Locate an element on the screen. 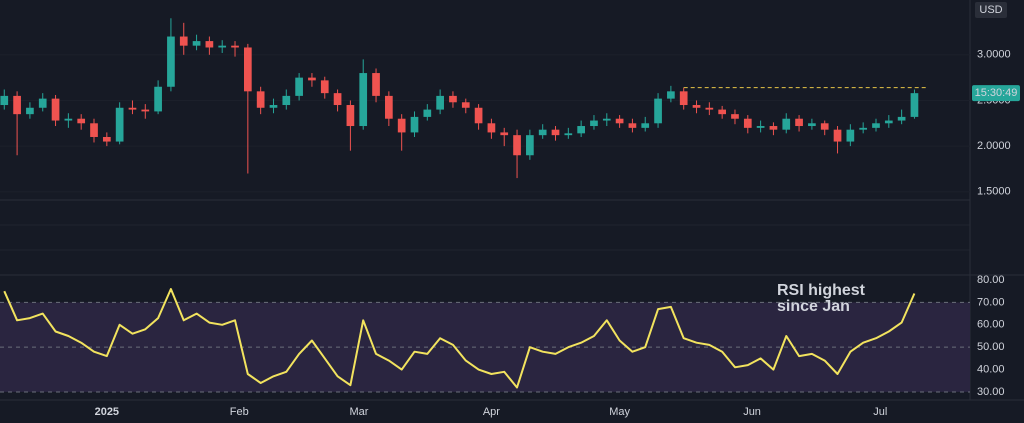 The width and height of the screenshot is (1024, 423). y-tick-label: 80.00 is located at coordinates (991, 280).